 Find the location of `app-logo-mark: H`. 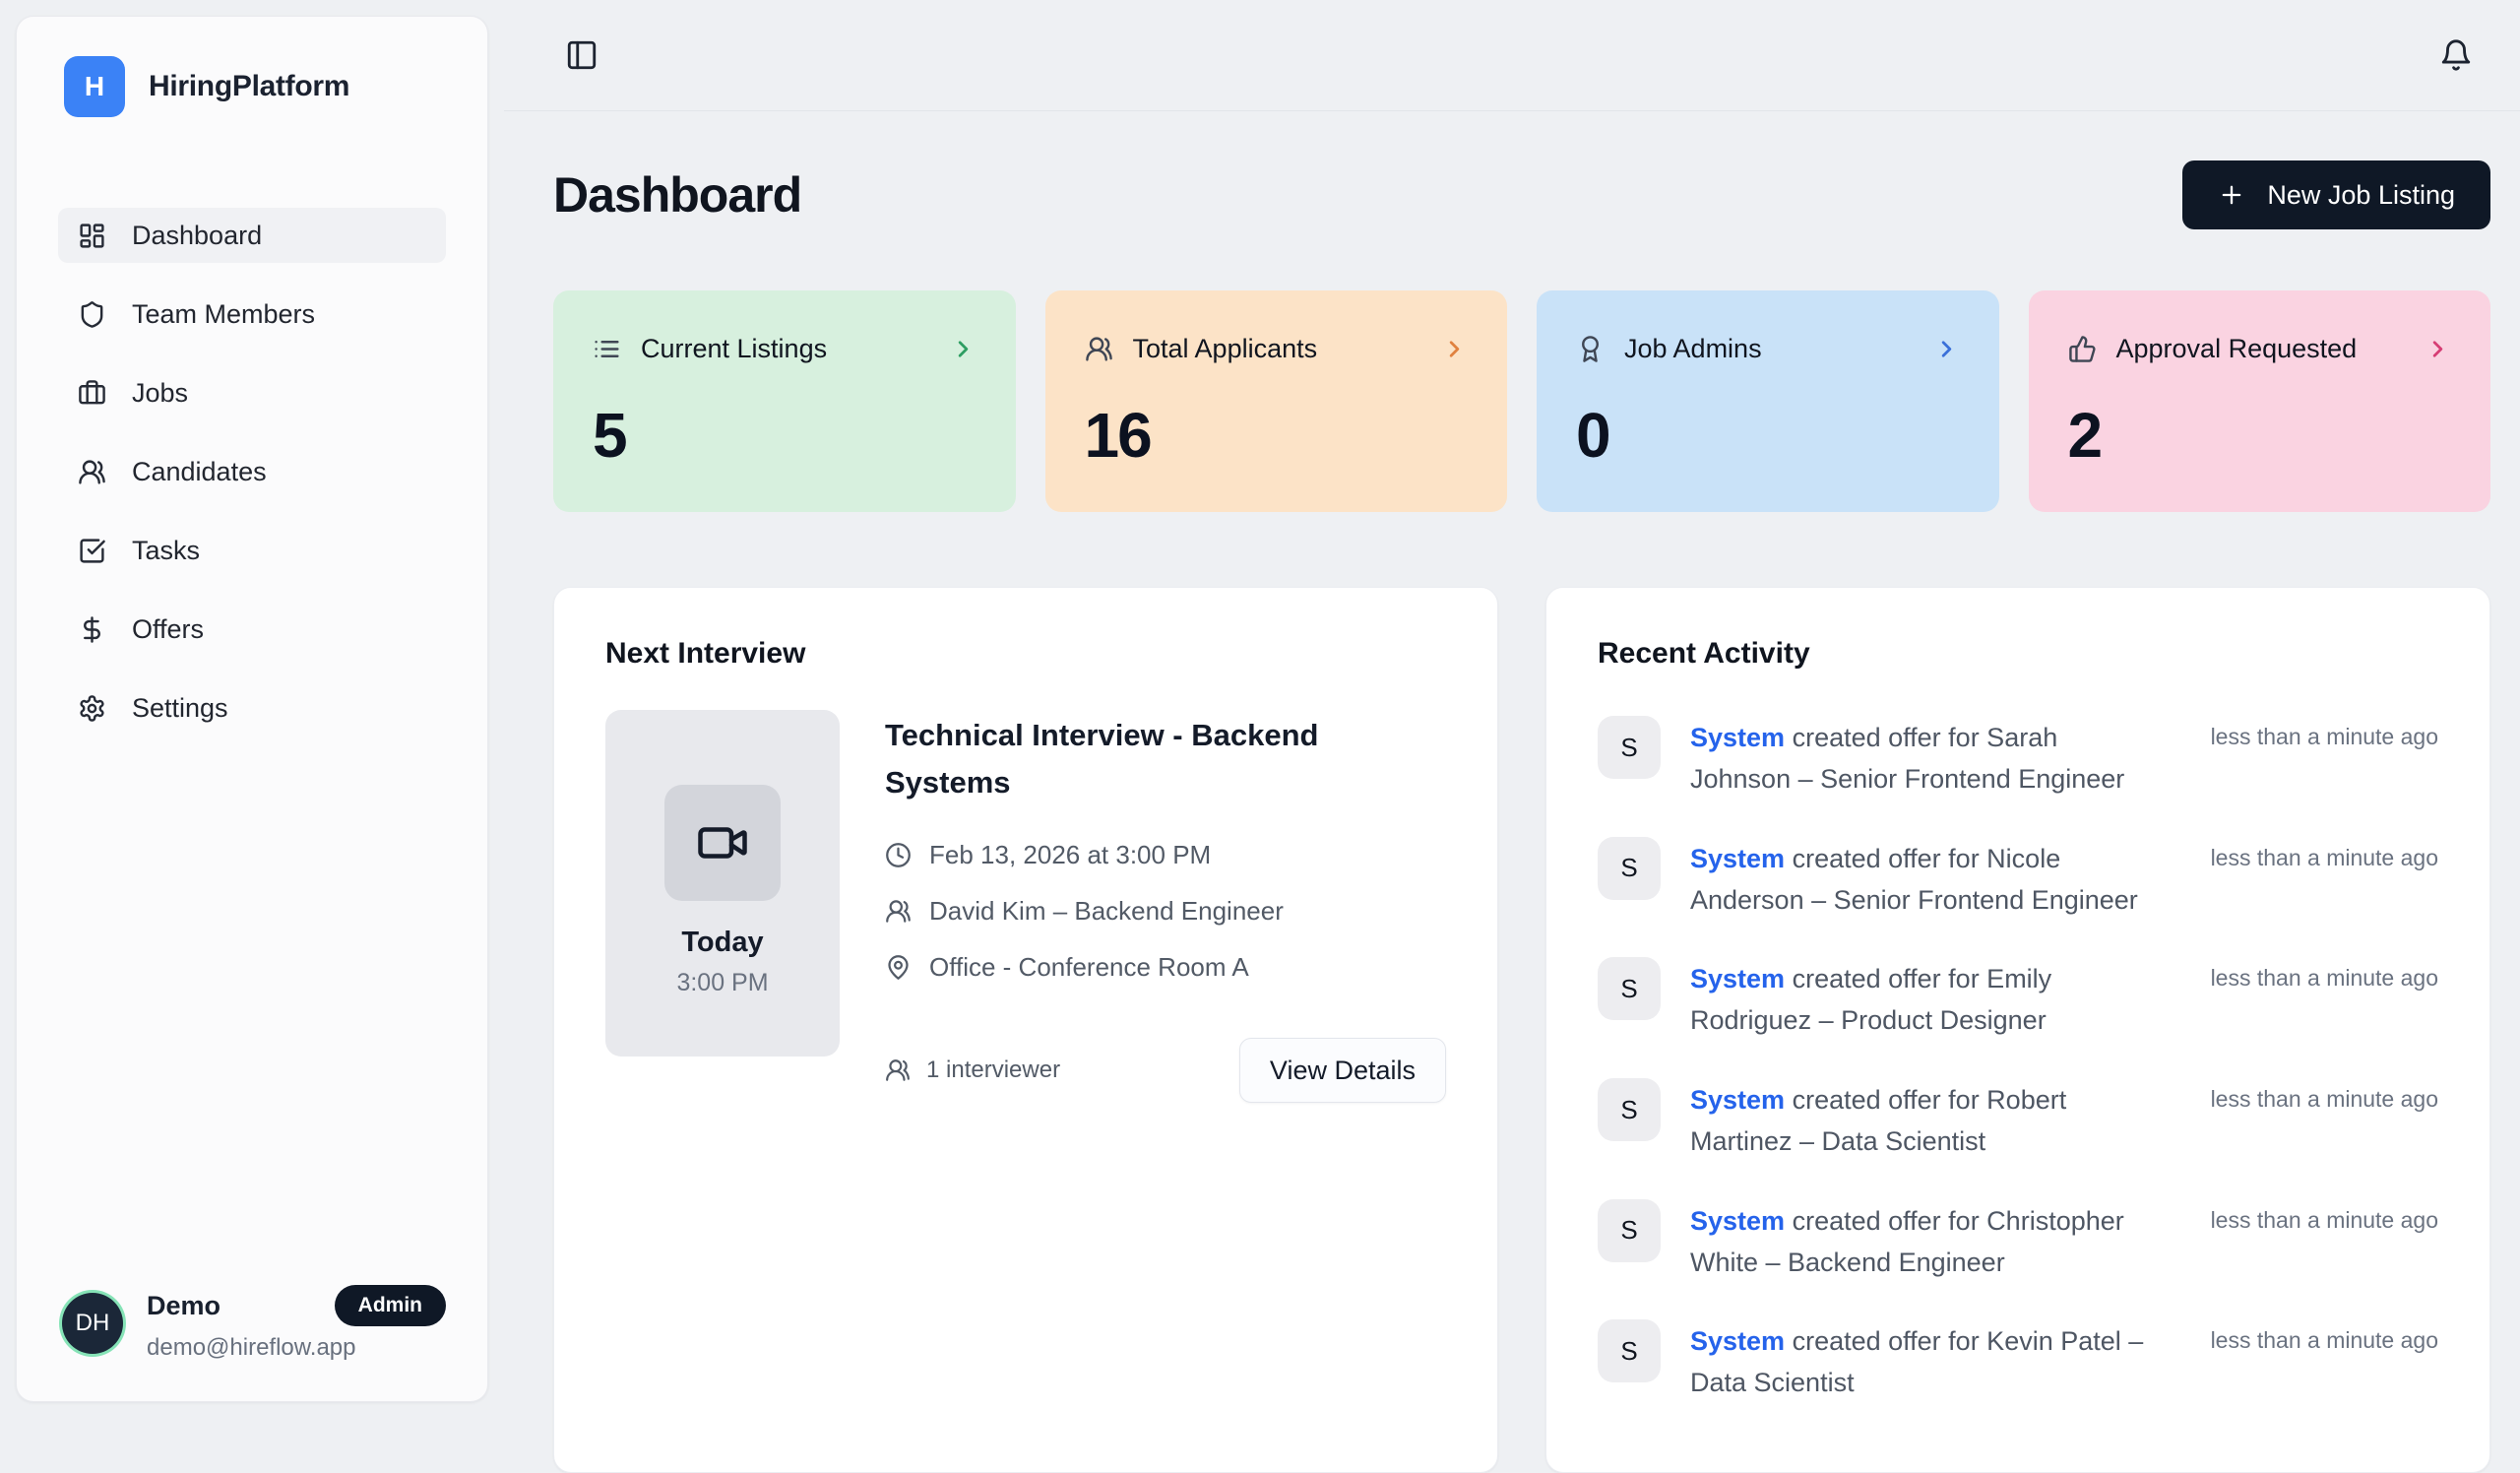

app-logo-mark: H is located at coordinates (94, 86).